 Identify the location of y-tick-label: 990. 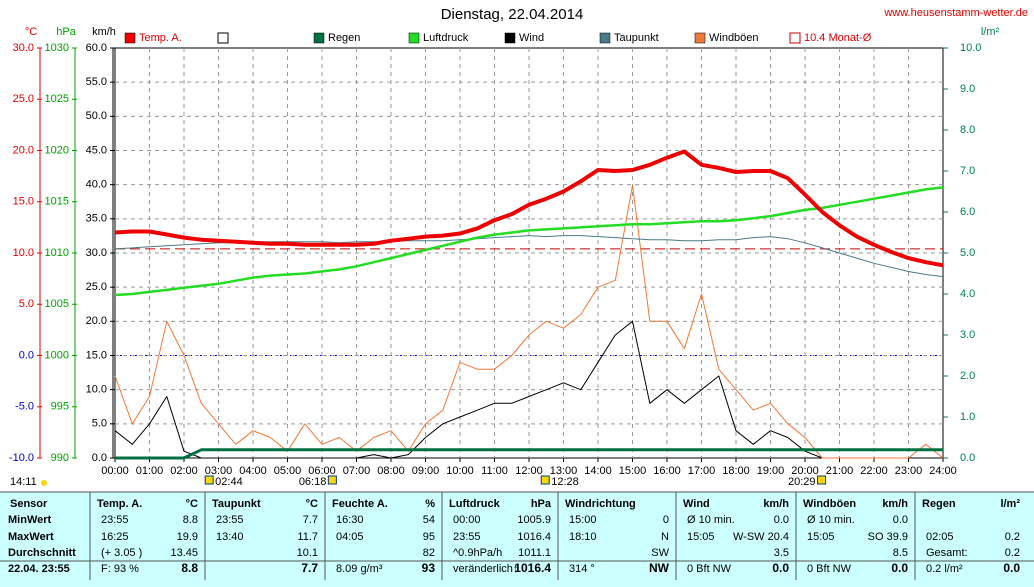
(60, 458).